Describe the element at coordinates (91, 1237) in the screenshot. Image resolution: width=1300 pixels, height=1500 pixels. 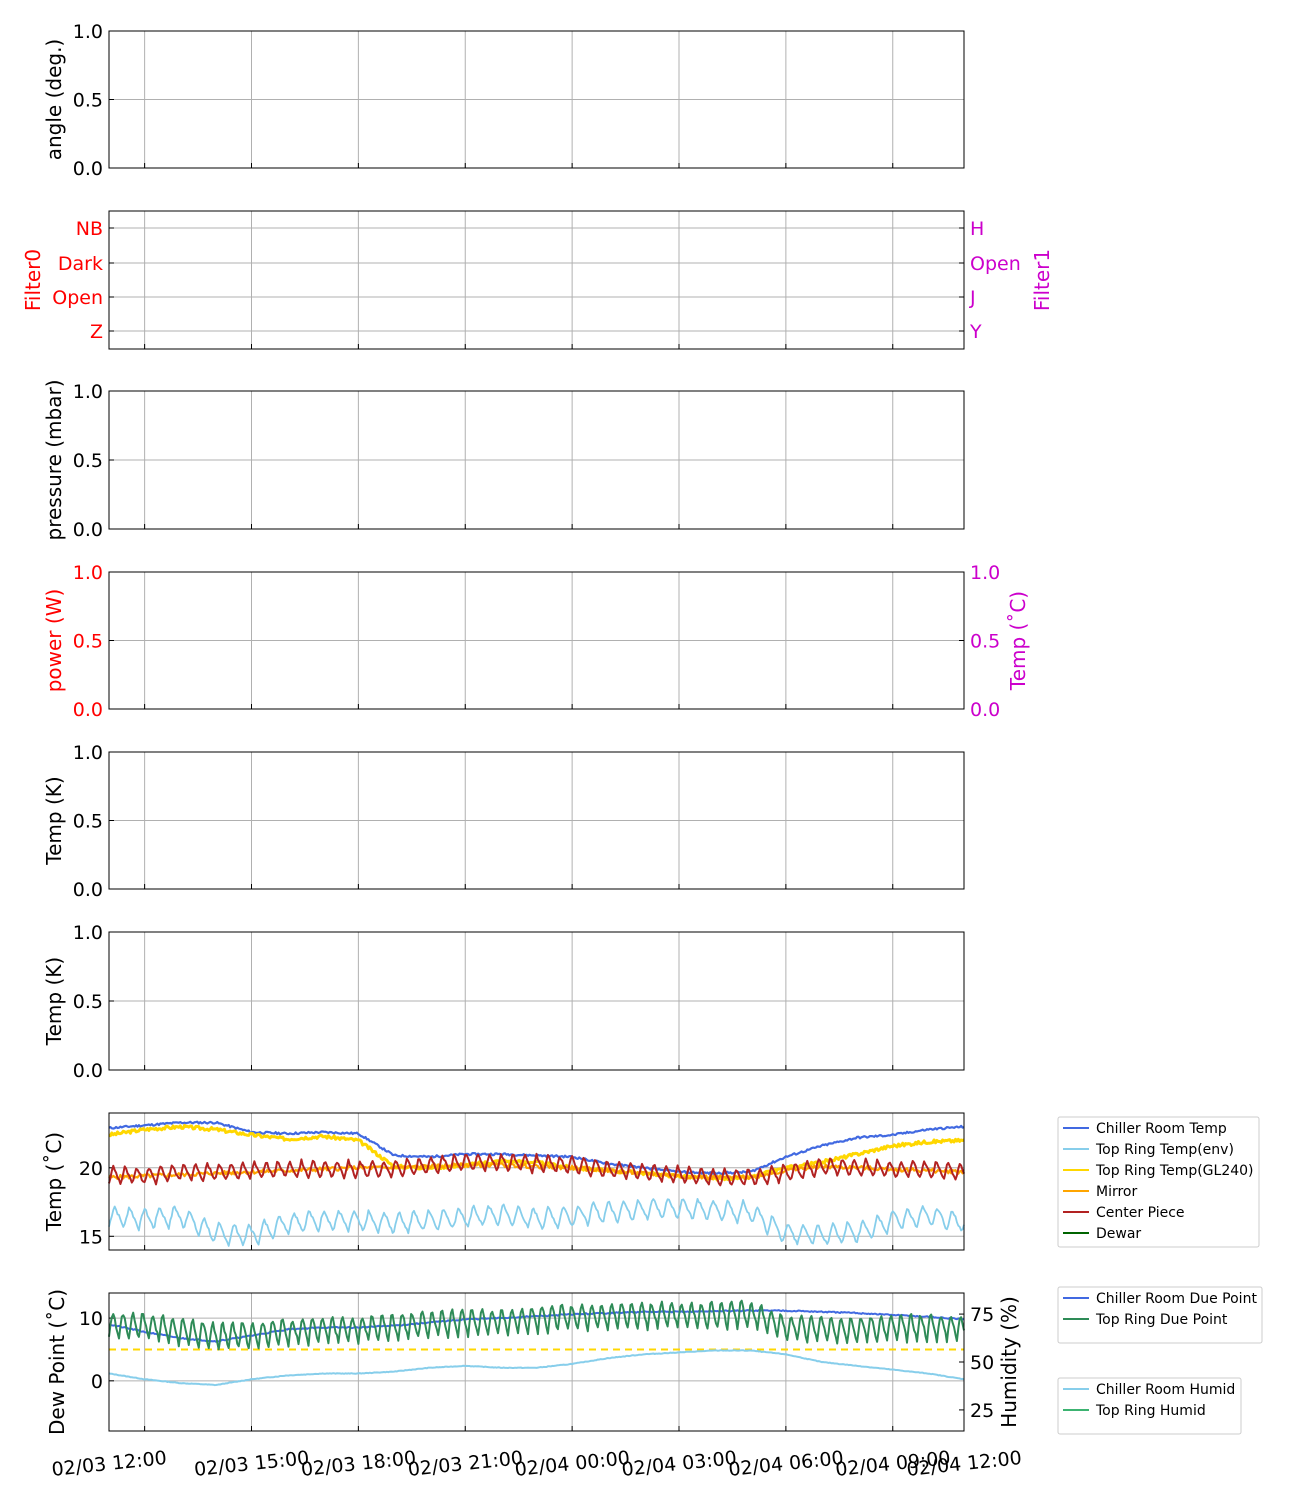
I see `y-tick-label: 15` at that location.